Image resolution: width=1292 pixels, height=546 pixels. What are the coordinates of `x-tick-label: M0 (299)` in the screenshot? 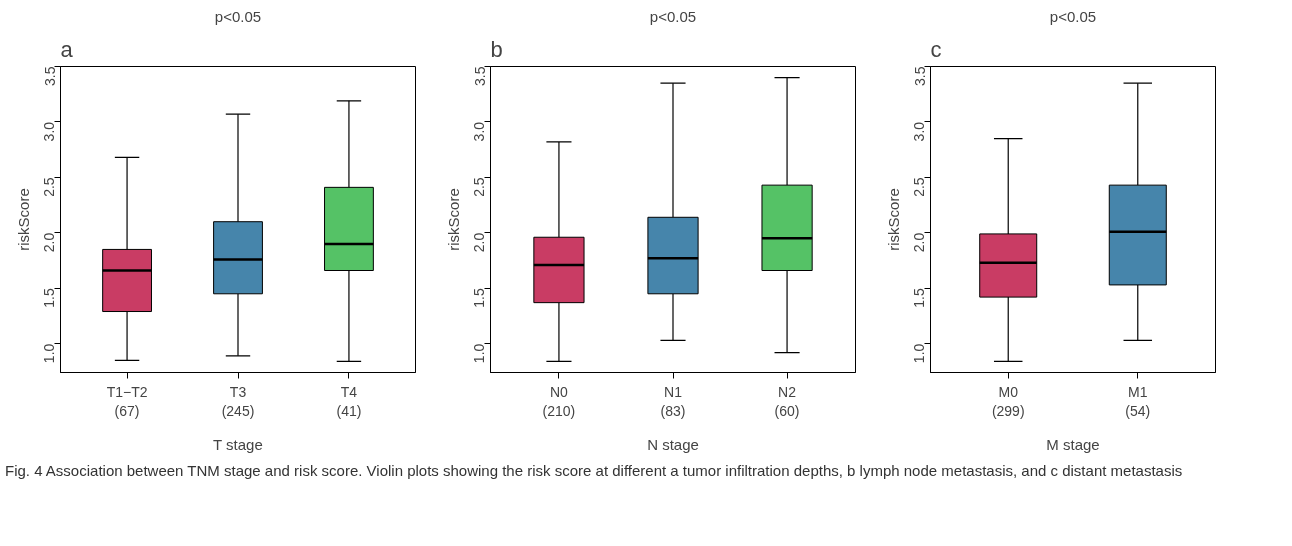 It's located at (1008, 401).